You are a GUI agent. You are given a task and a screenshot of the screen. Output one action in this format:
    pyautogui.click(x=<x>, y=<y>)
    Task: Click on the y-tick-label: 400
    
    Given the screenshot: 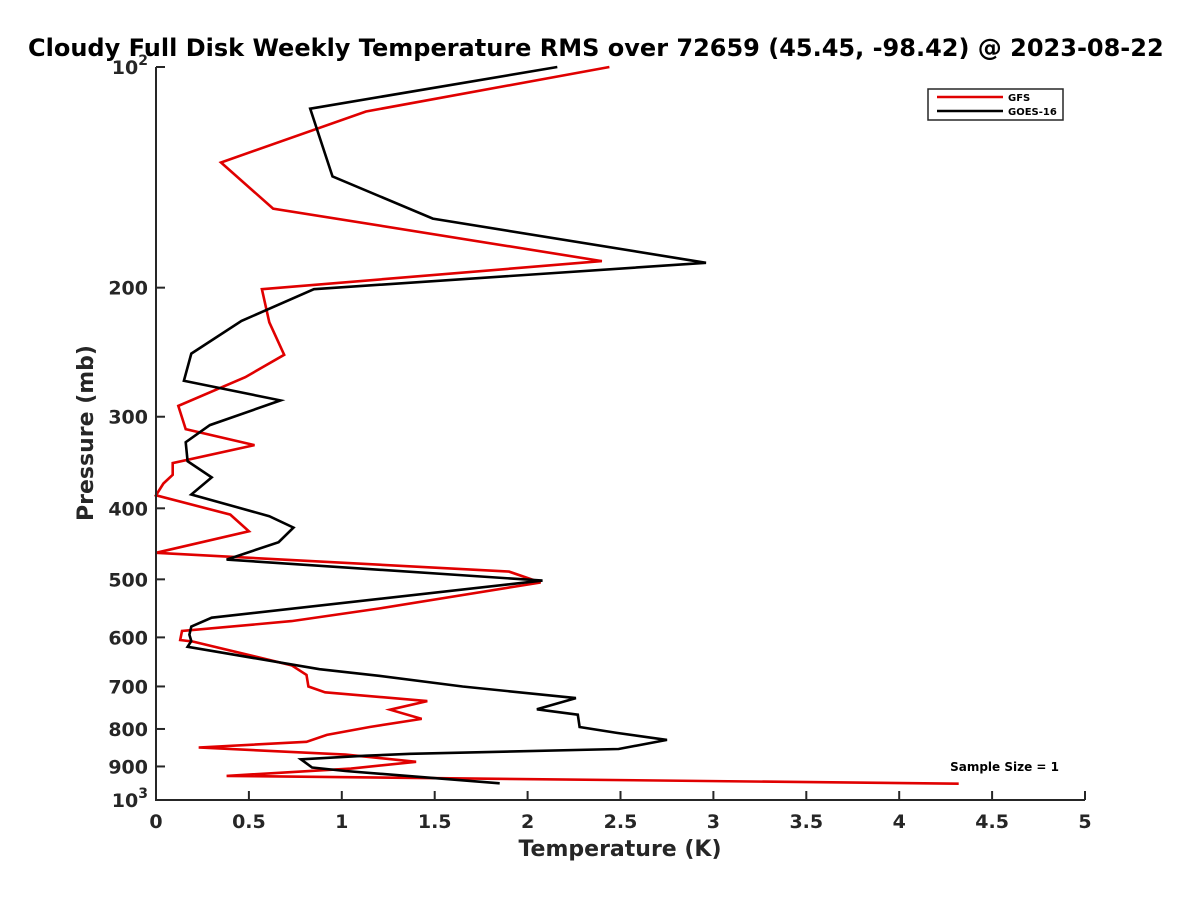 What is the action you would take?
    pyautogui.click(x=128, y=509)
    